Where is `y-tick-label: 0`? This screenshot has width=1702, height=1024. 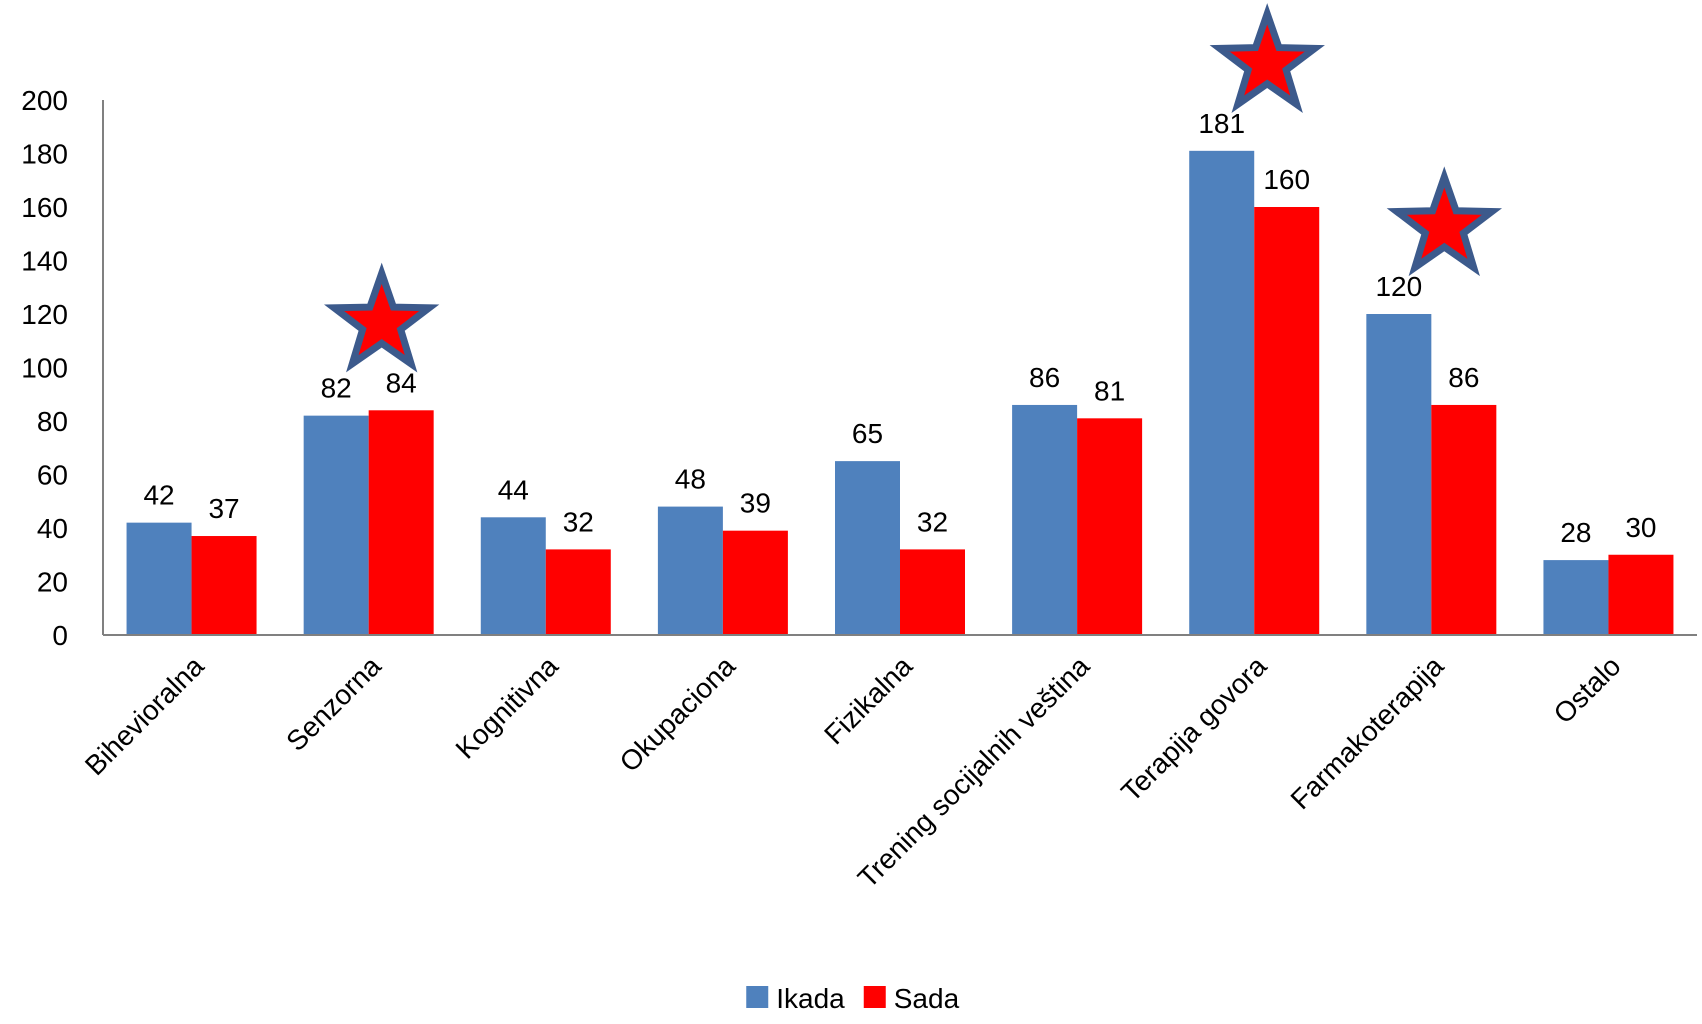 y-tick-label: 0 is located at coordinates (60, 635).